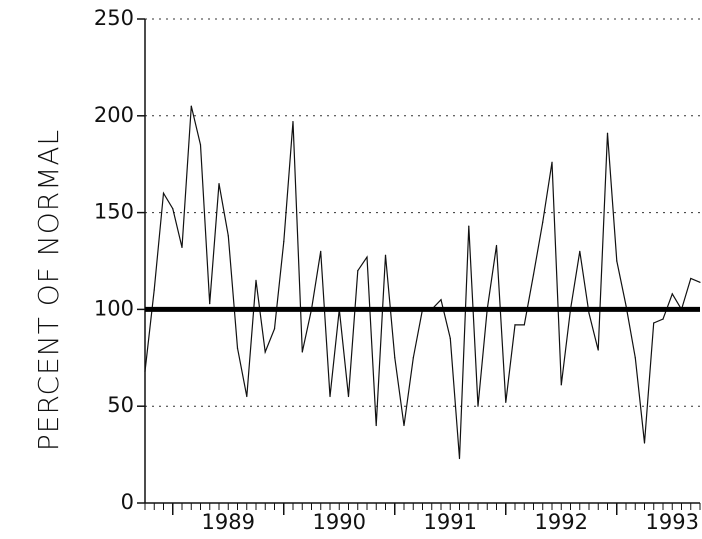 This screenshot has width=702, height=539. What do you see at coordinates (450, 522) in the screenshot?
I see `x-tick-label-1991: 1991` at bounding box center [450, 522].